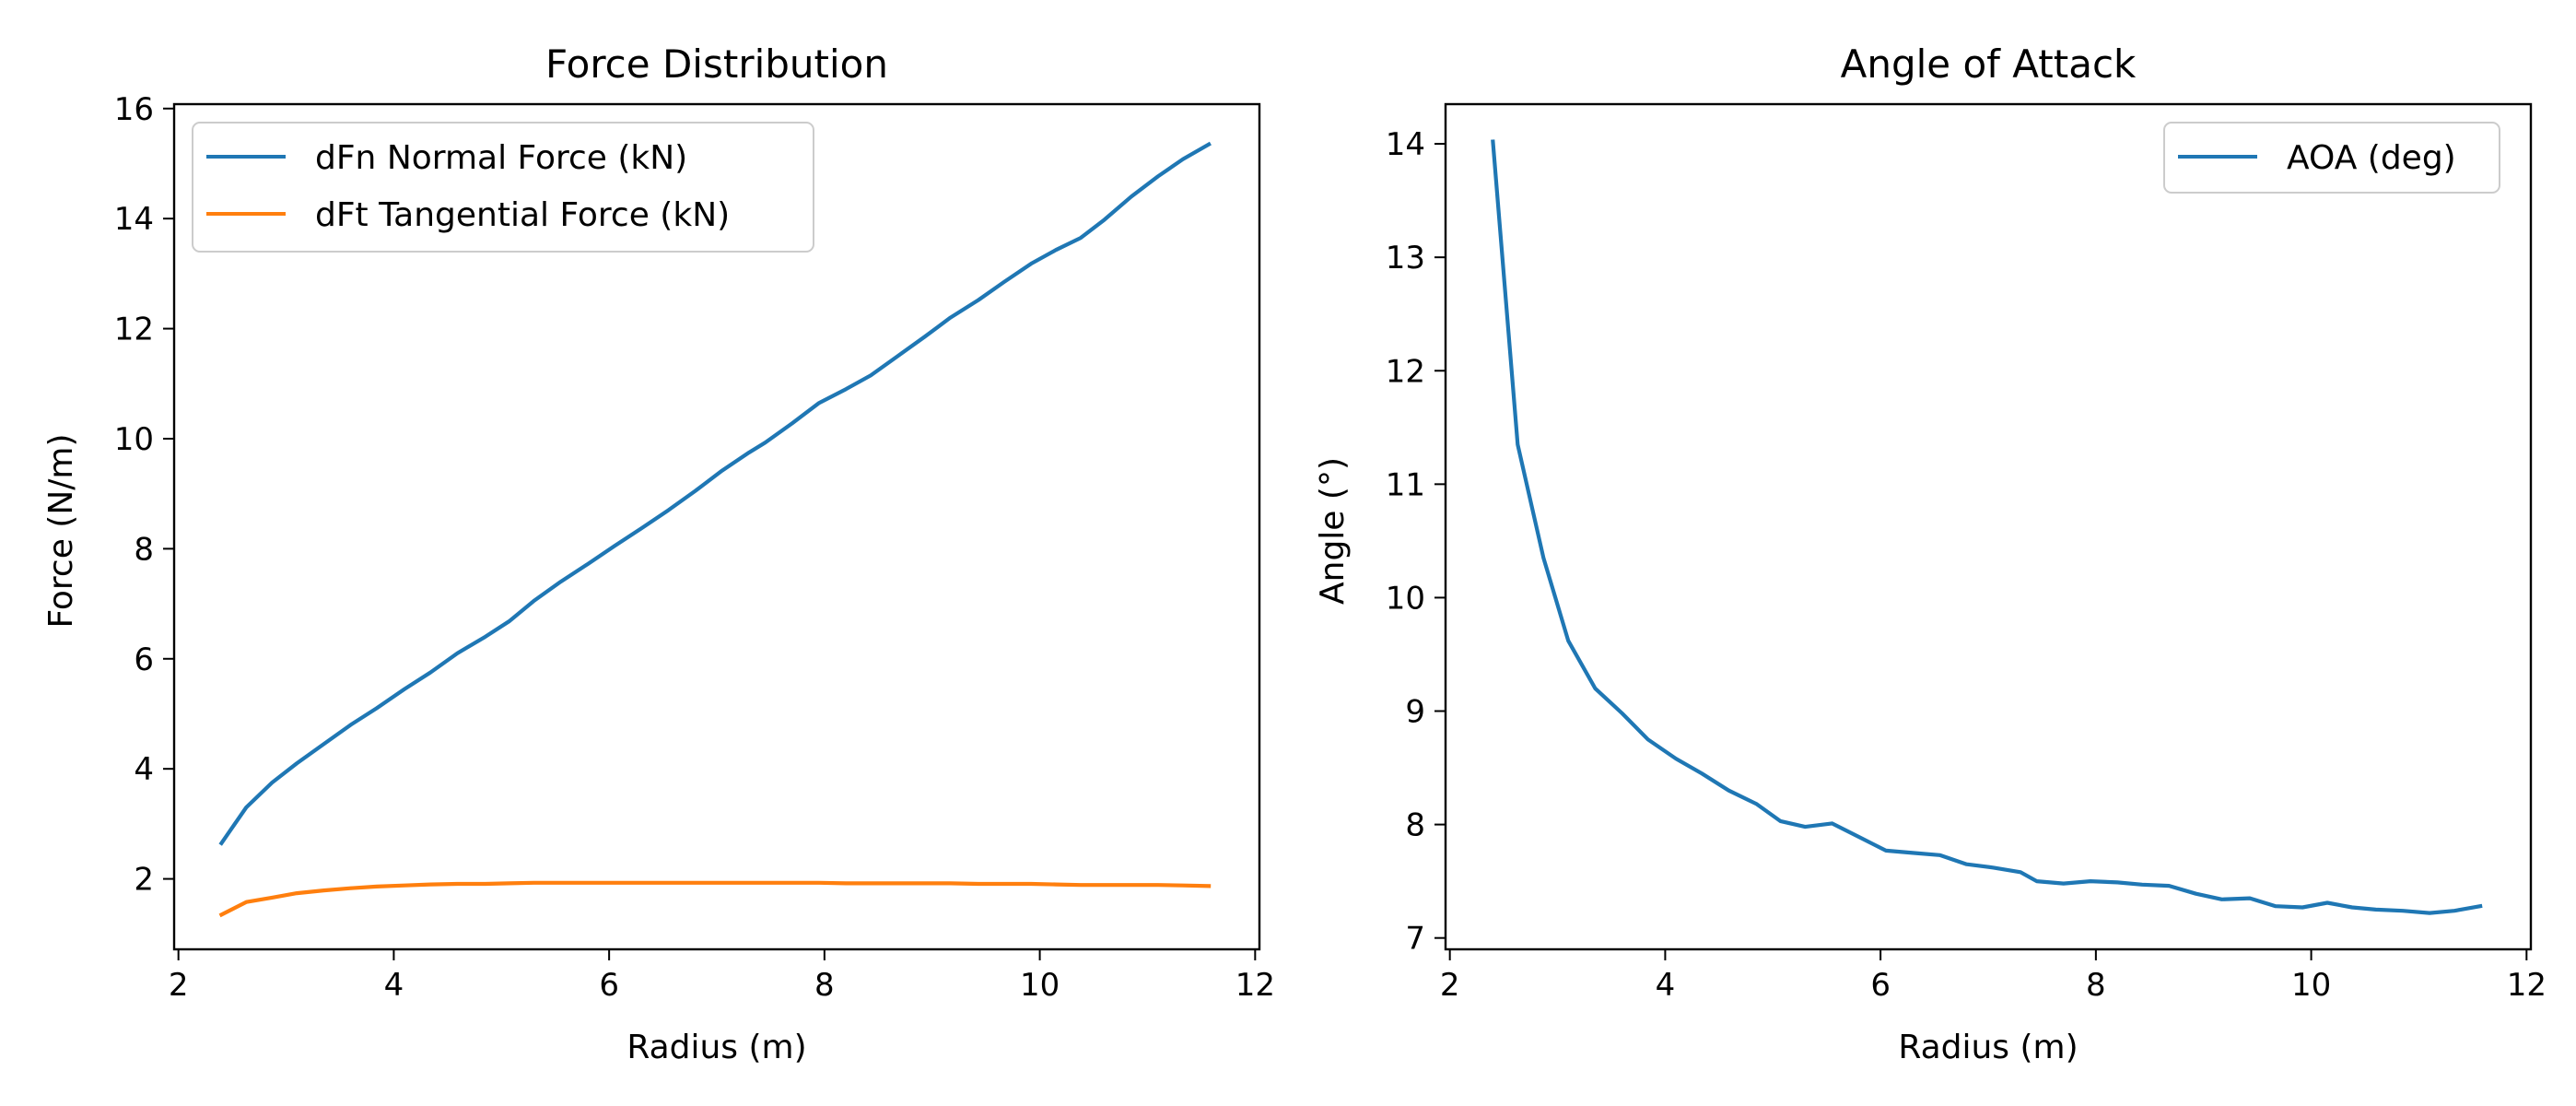 The height and width of the screenshot is (1106, 2576). What do you see at coordinates (1333, 531) in the screenshot?
I see `y-axis-label: Angle (°)` at bounding box center [1333, 531].